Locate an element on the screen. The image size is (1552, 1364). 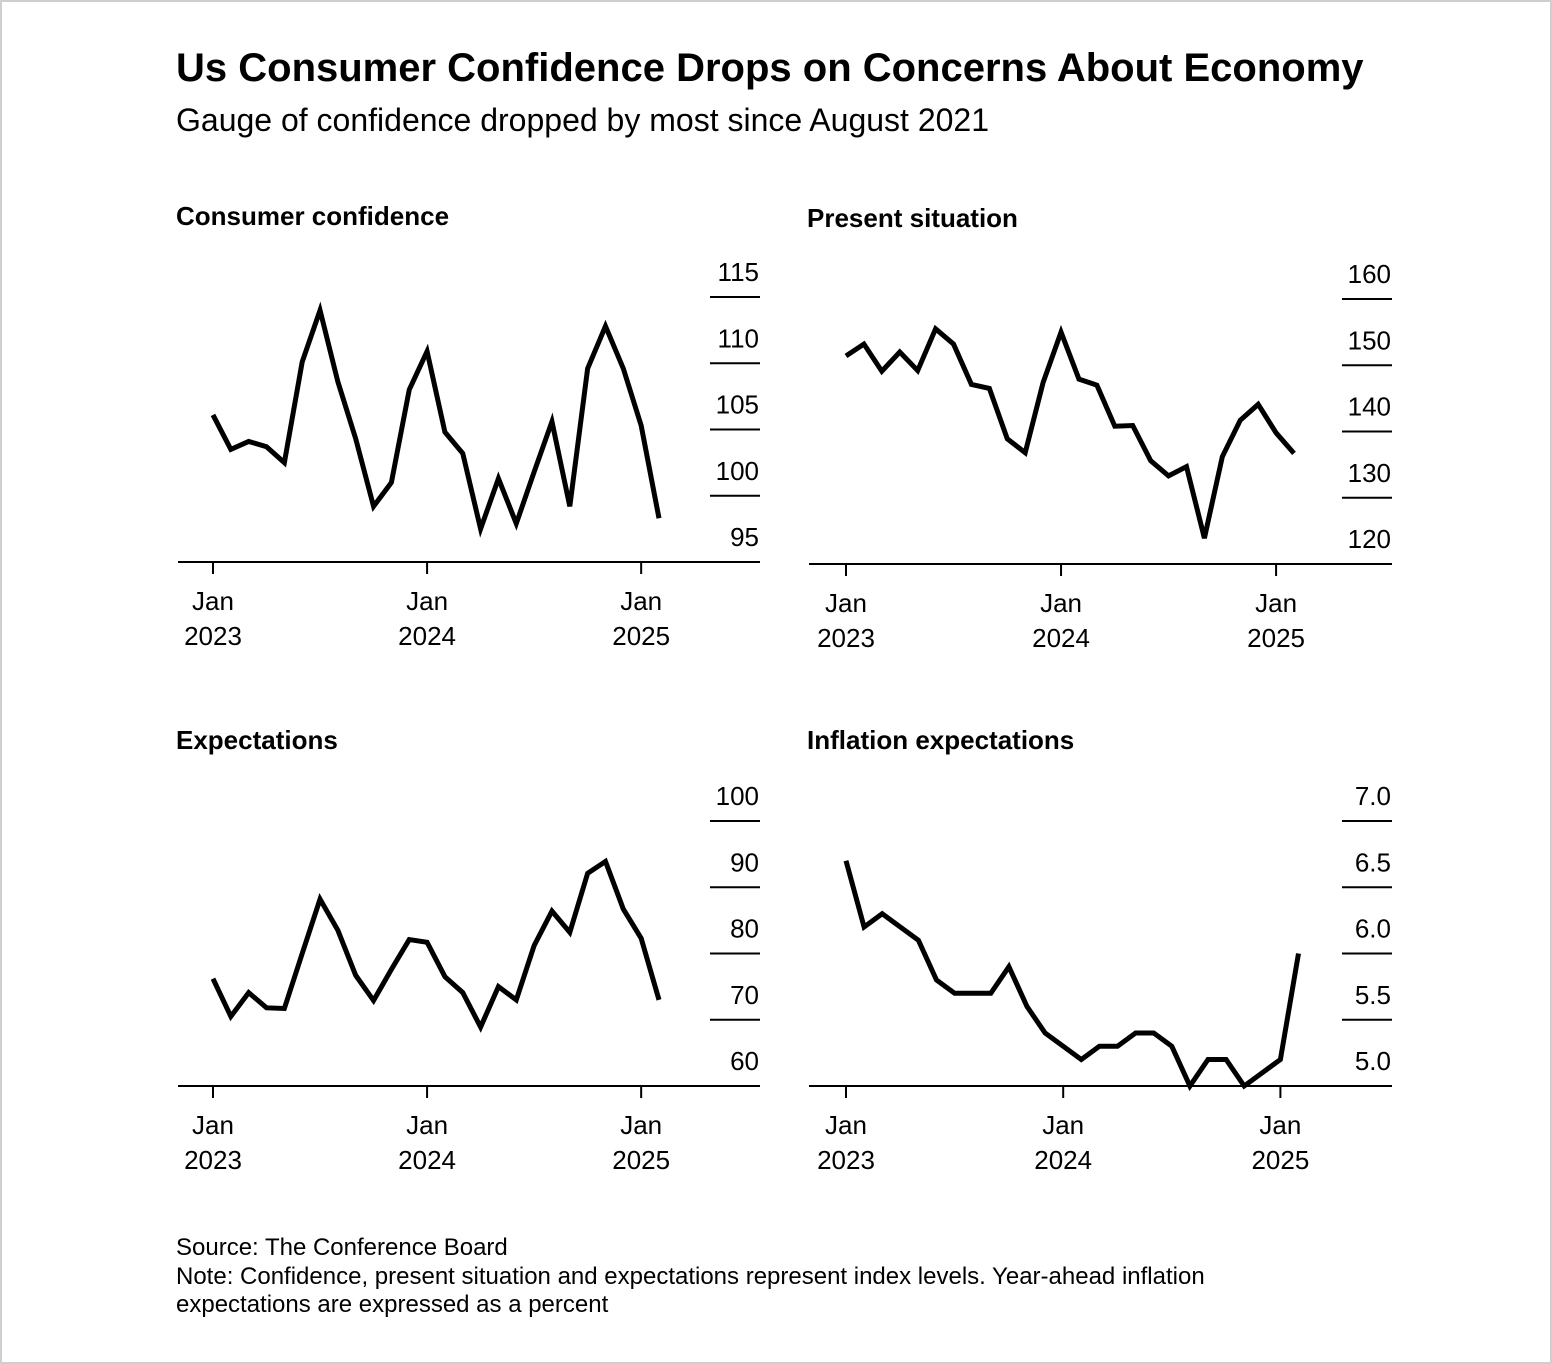
y-tick-label: 120 is located at coordinates (1369, 539).